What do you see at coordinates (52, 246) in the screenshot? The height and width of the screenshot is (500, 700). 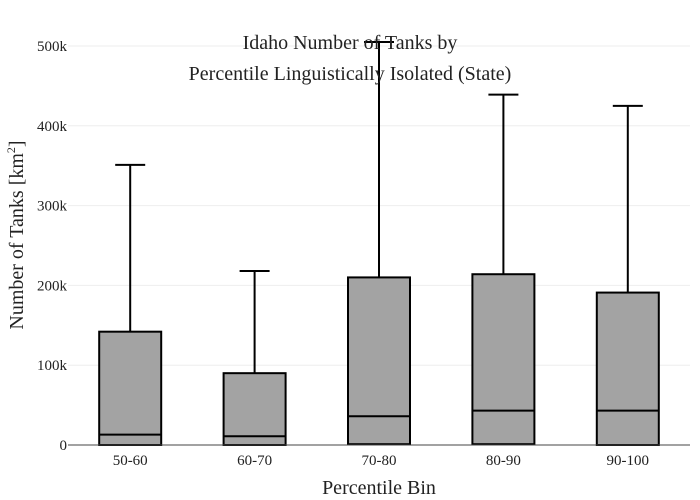 I see `y-axis-ticks: 0 100k 200k 300k 400k 500k` at bounding box center [52, 246].